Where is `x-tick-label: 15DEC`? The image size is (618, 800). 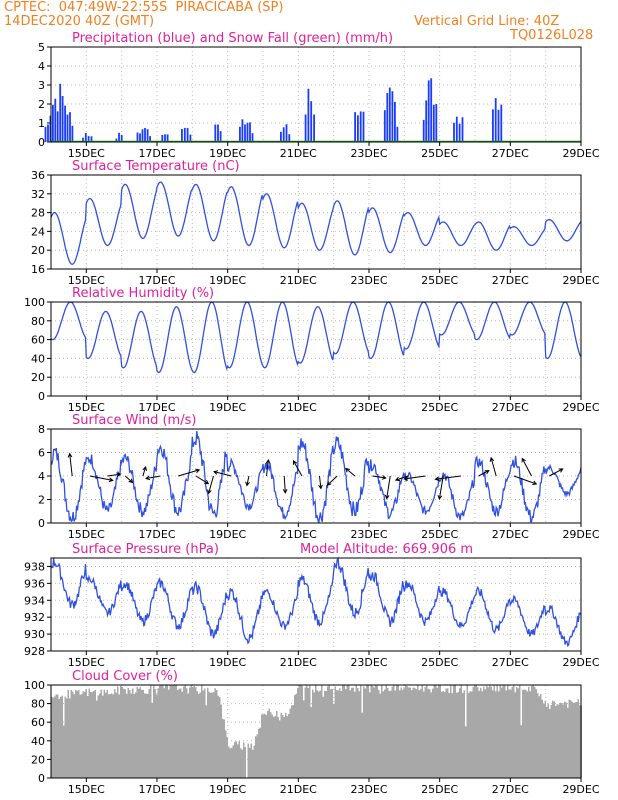 x-tick-label: 15DEC is located at coordinates (86, 153).